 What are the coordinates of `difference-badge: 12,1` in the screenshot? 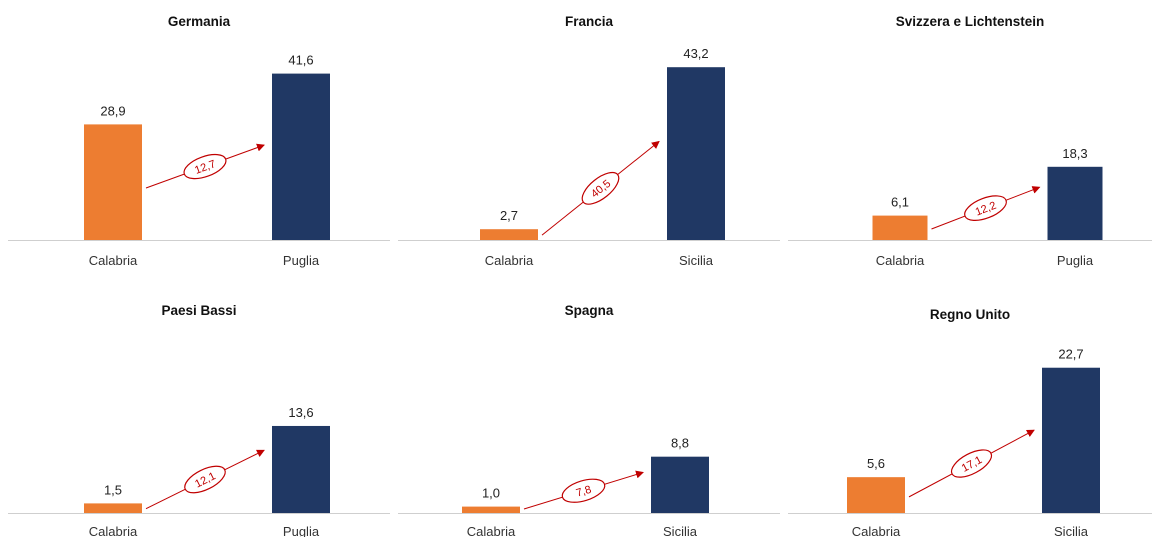 It's located at (205, 479).